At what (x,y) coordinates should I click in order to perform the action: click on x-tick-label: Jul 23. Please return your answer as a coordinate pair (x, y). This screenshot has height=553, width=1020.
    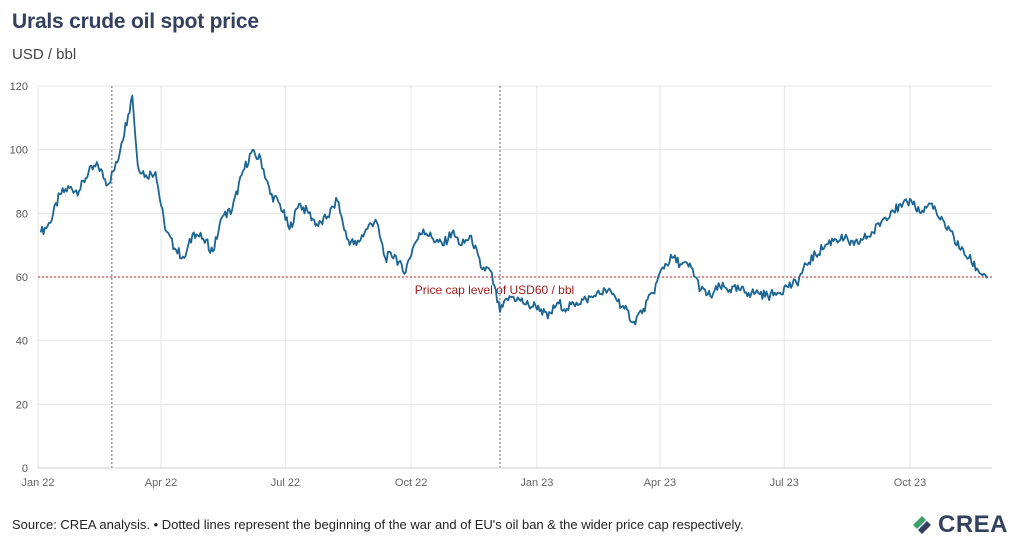
    Looking at the image, I should click on (784, 483).